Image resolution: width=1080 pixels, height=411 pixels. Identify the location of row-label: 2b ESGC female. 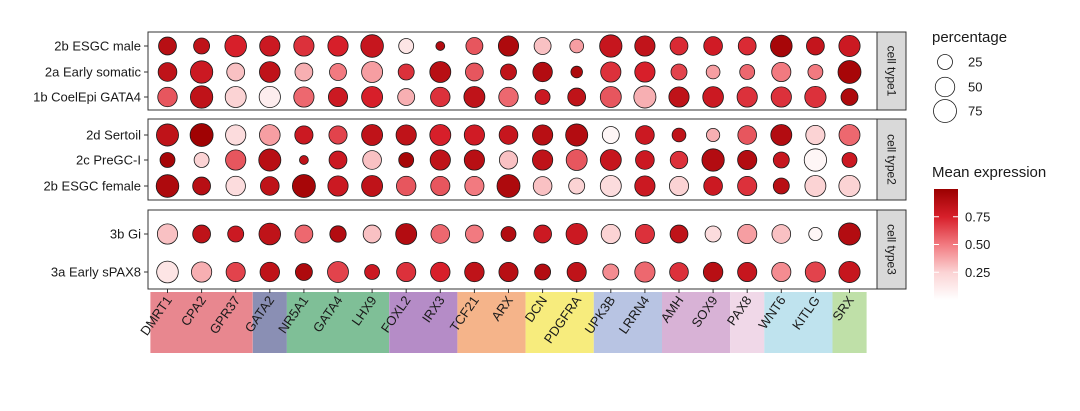
(92, 186).